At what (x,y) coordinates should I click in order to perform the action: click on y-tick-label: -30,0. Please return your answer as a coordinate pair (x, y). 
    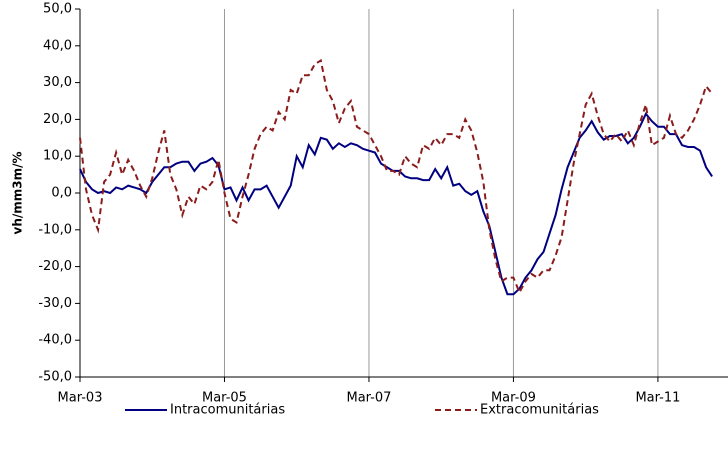
    Looking at the image, I should click on (55, 303).